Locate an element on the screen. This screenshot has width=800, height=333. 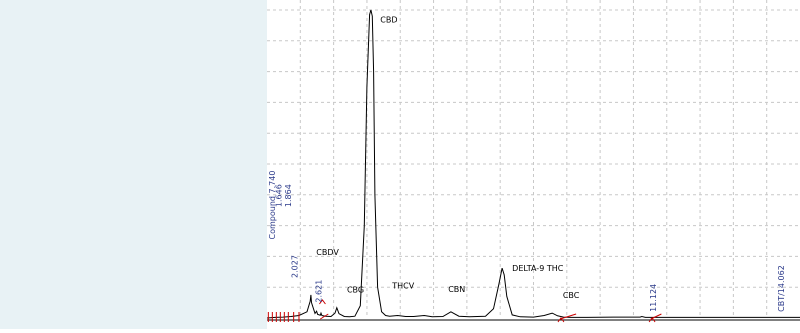
peak-label: CBDV is located at coordinates (327, 252).